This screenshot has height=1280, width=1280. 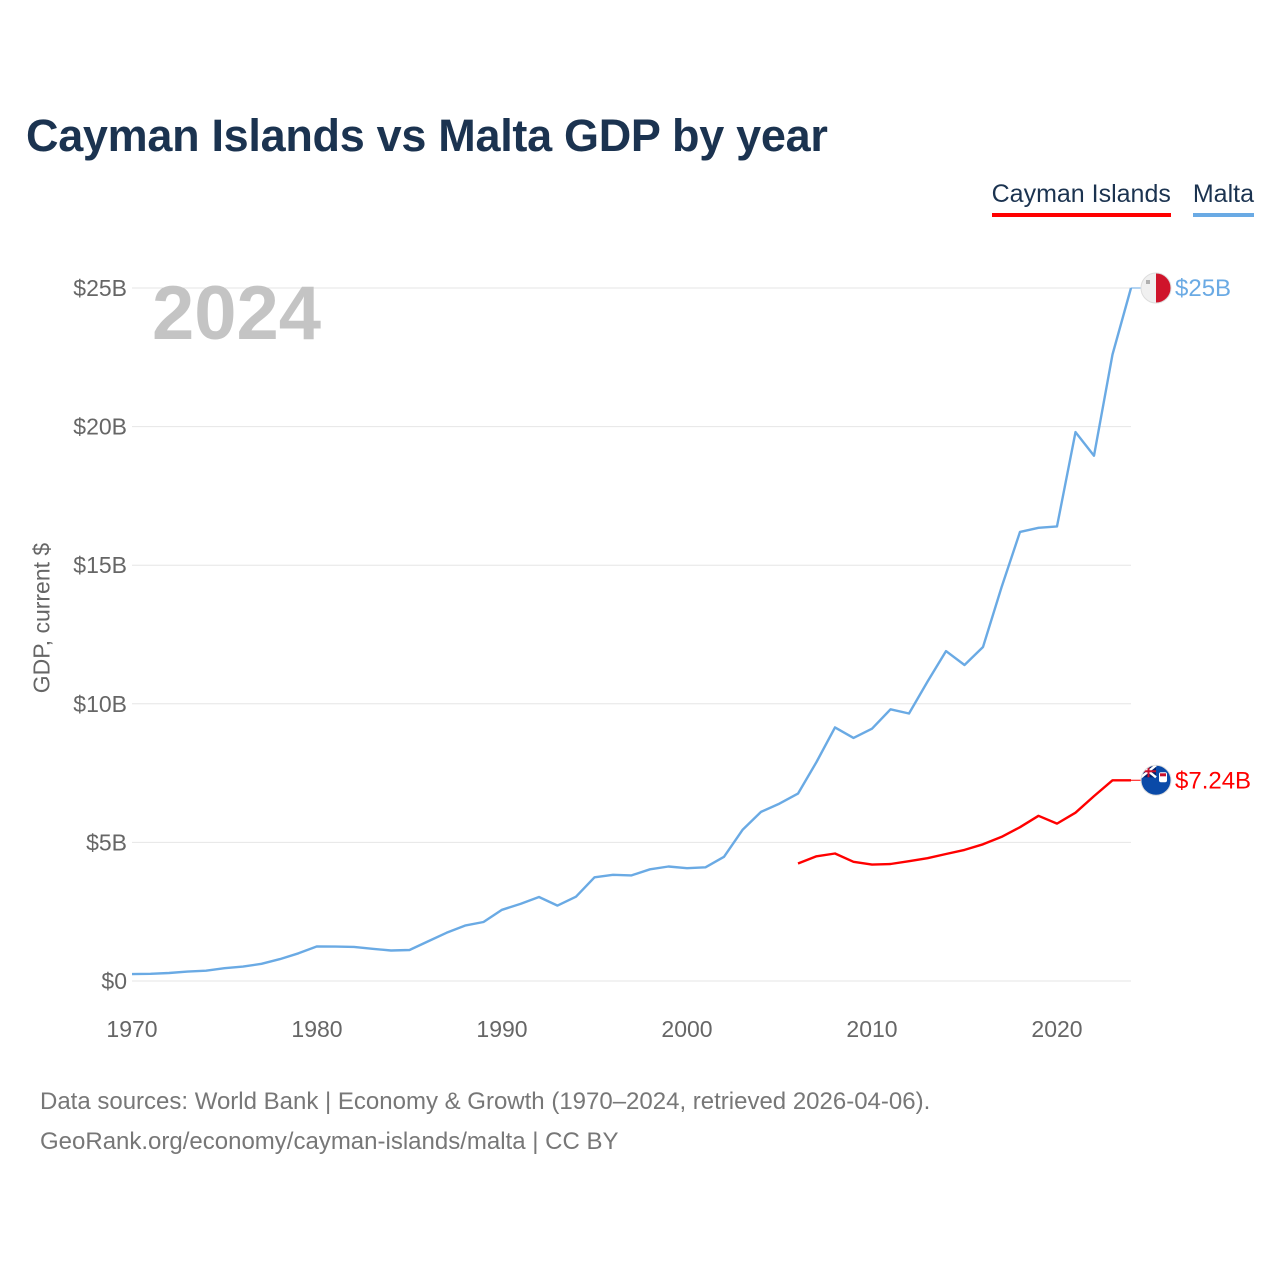 I want to click on cayman-end-value: $7.24B, so click(x=1213, y=780).